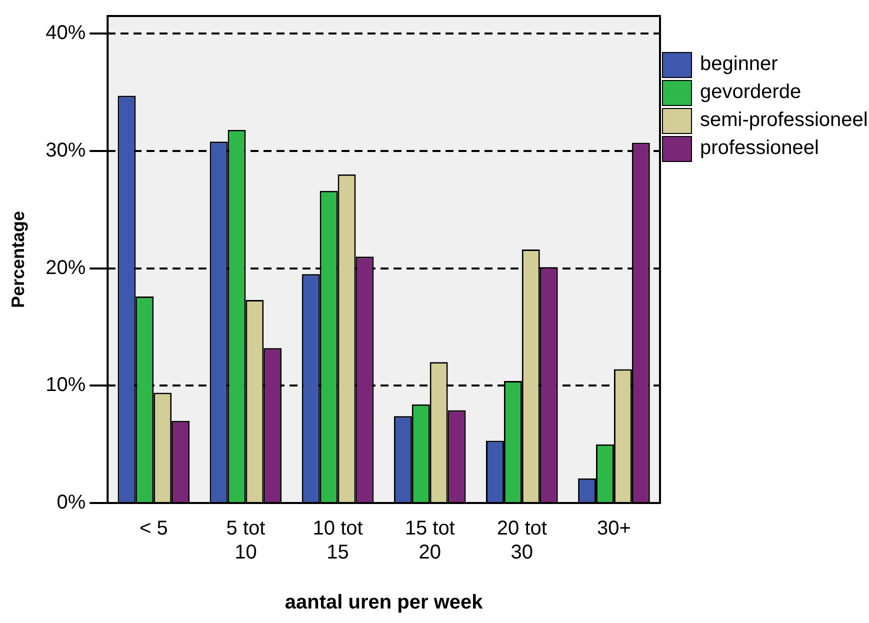  I want to click on y-tick-label: 30%, so click(66, 150).